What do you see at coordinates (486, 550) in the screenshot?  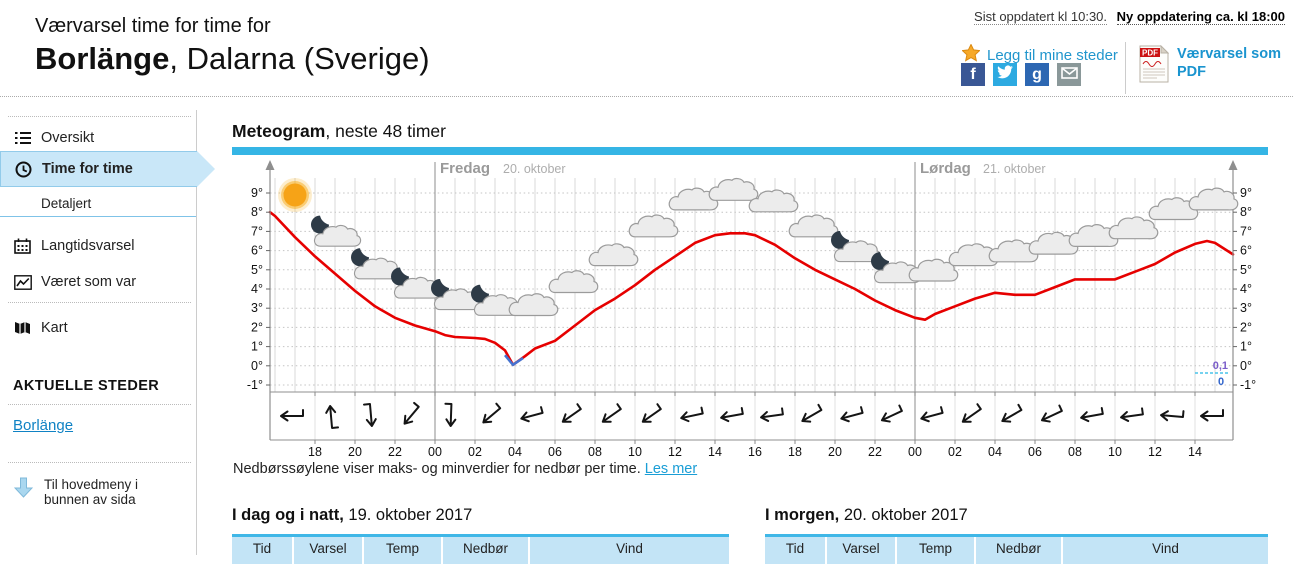 I see `column-header-nedbor: Nedbør` at bounding box center [486, 550].